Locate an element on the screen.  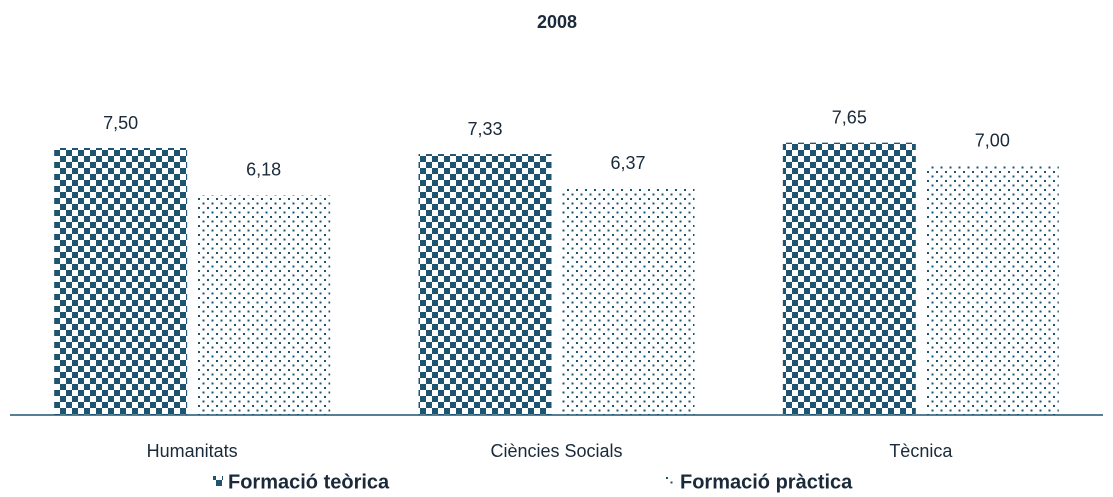
value-label: 7,00 is located at coordinates (992, 141).